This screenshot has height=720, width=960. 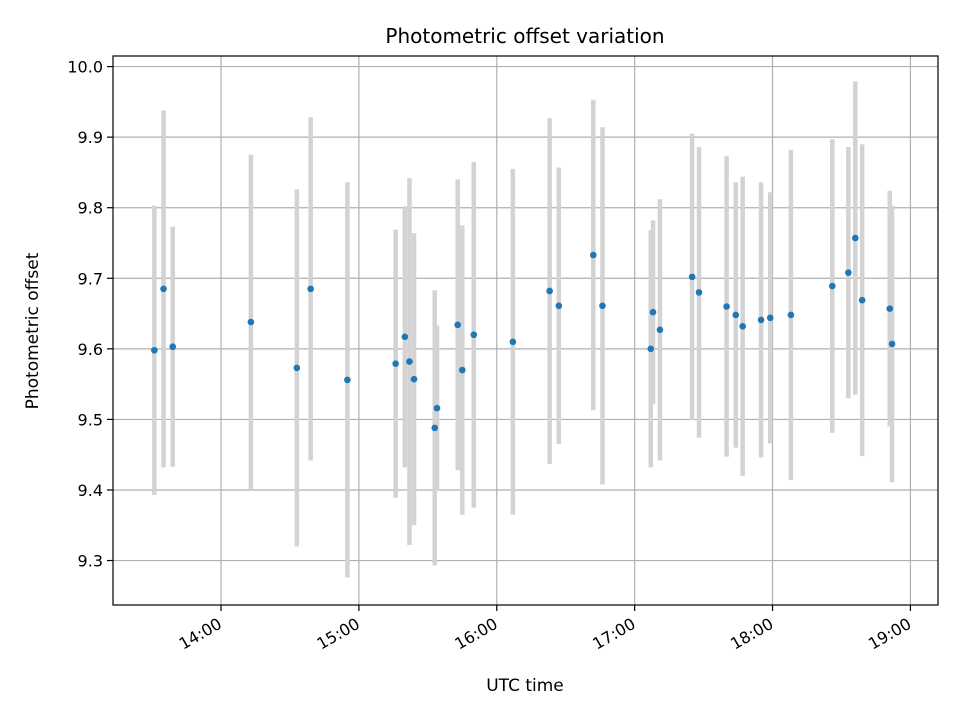 What do you see at coordinates (751, 634) in the screenshot?
I see `x-tick-label: 18:00` at bounding box center [751, 634].